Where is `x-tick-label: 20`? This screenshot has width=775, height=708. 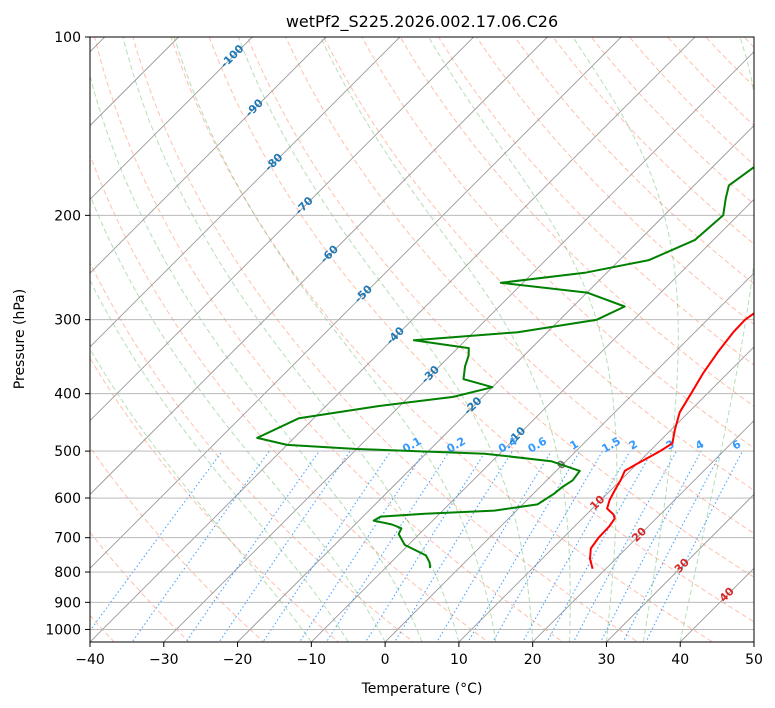
x-tick-label: 20 is located at coordinates (533, 660).